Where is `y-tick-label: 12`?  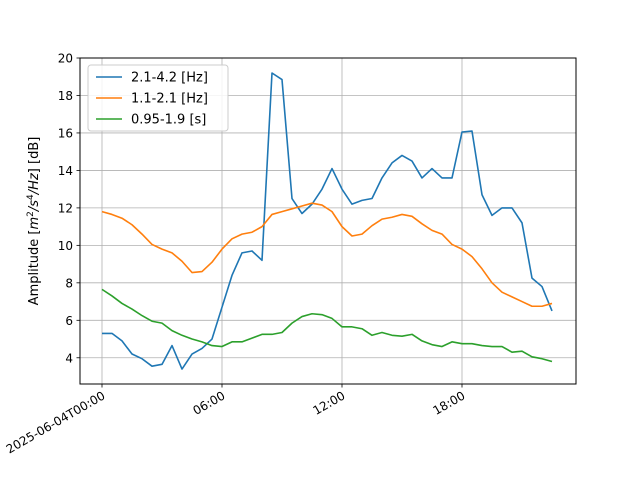 y-tick-label: 12 is located at coordinates (65, 208).